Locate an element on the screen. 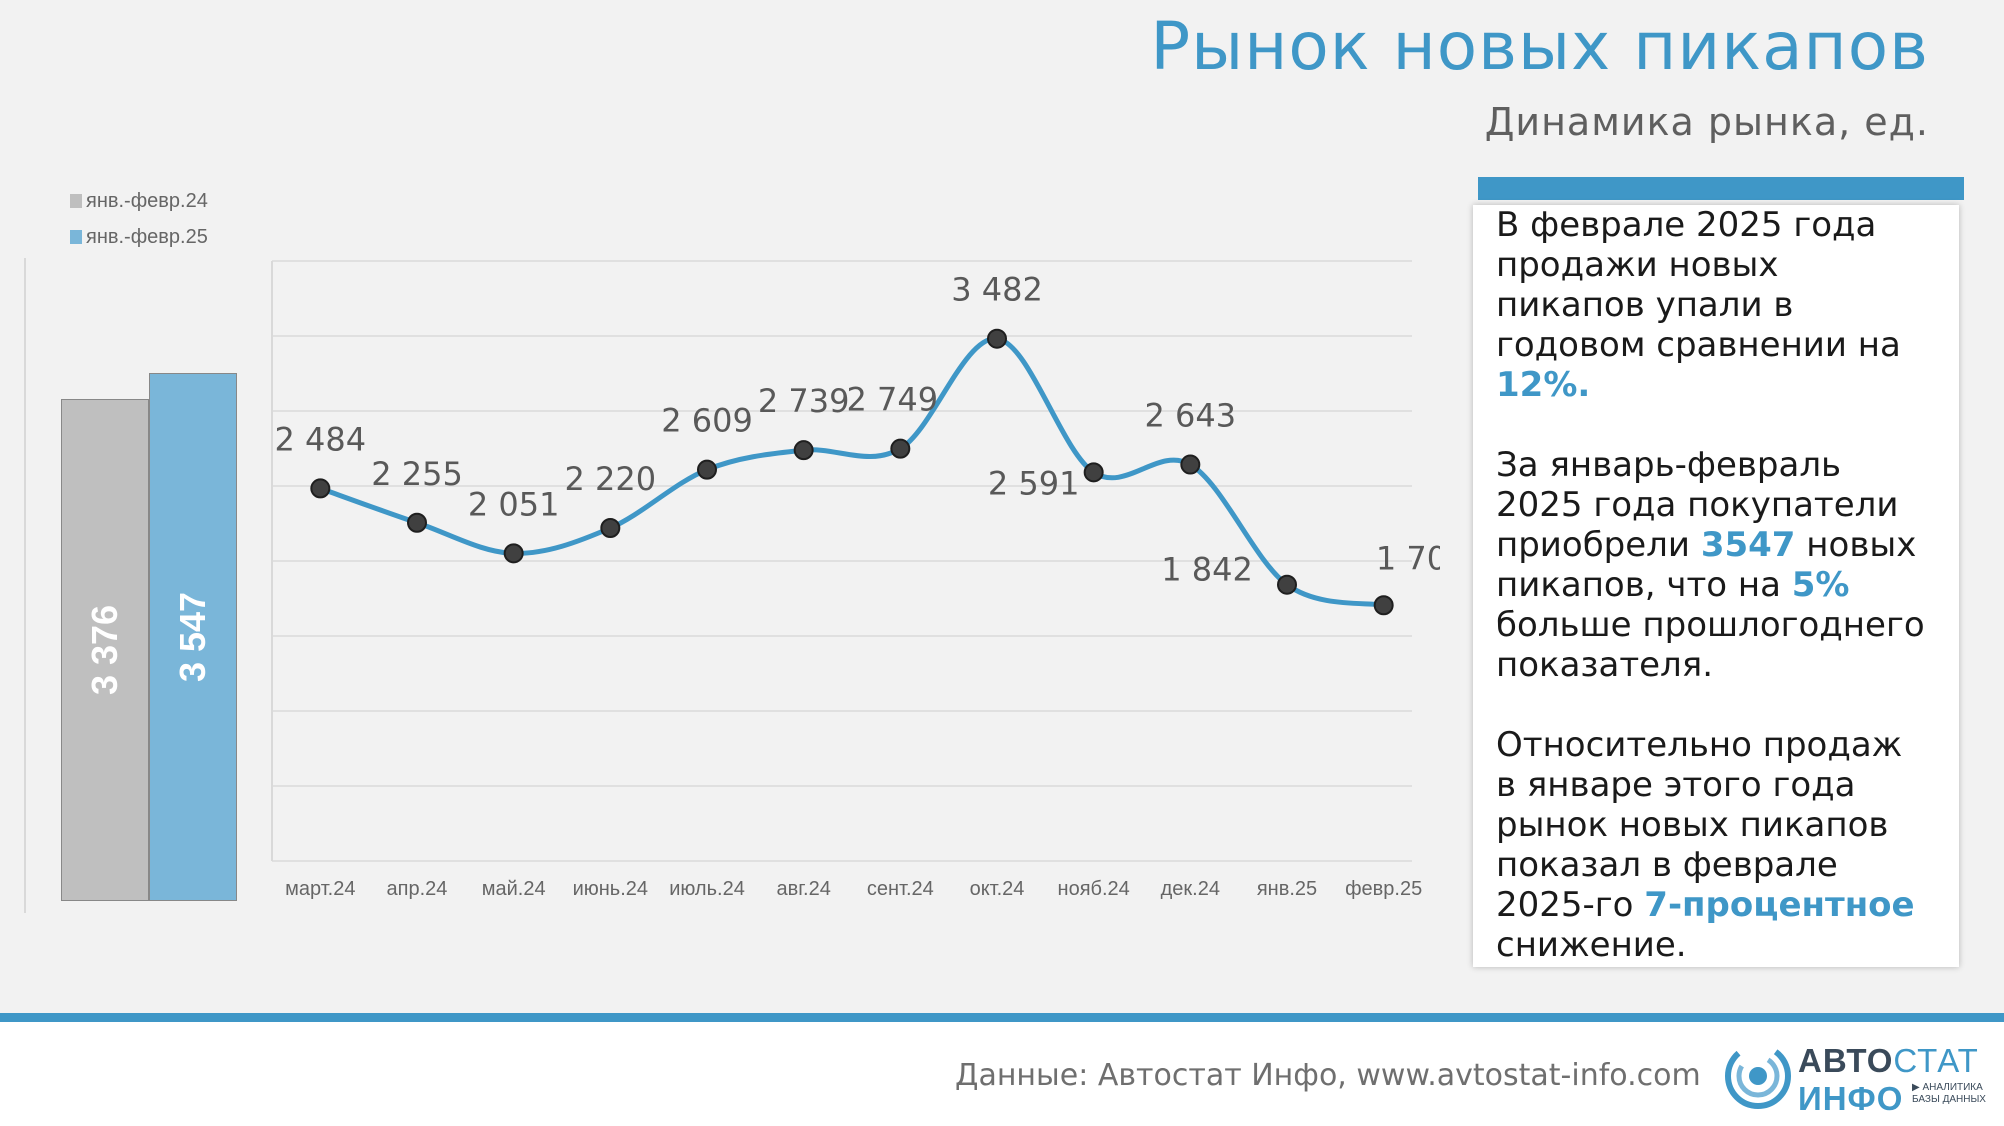 The height and width of the screenshot is (1126, 2004). x-tick-label-1: март.24 is located at coordinates (320, 889).